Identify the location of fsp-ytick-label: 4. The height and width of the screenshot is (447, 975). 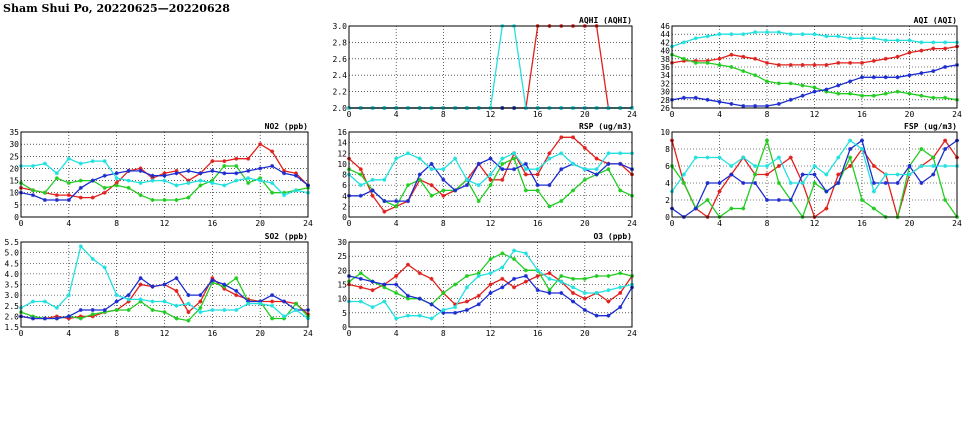
(667, 183).